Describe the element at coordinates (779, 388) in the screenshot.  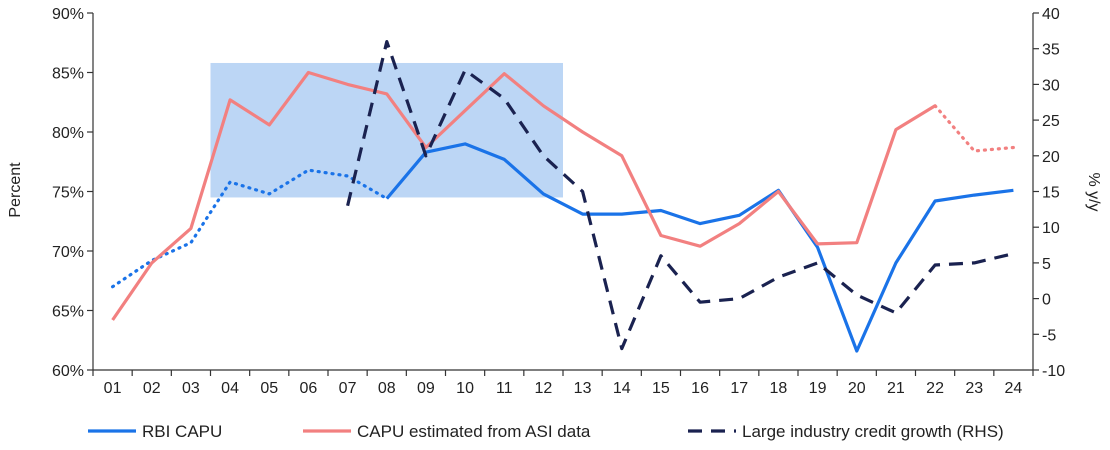
I see `x-tick-label: 18` at that location.